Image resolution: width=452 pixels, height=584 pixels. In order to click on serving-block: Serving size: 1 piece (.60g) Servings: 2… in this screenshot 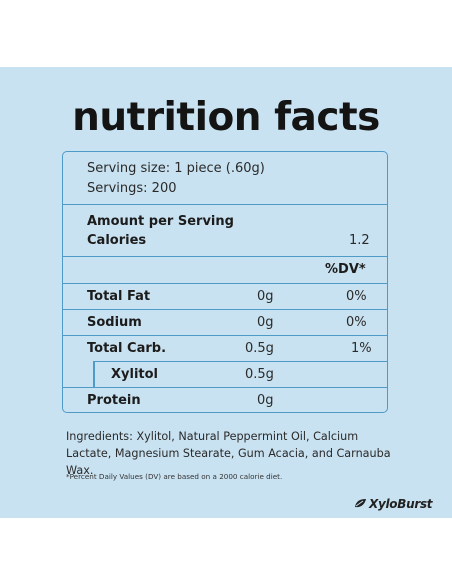, I will do `click(225, 178)`.